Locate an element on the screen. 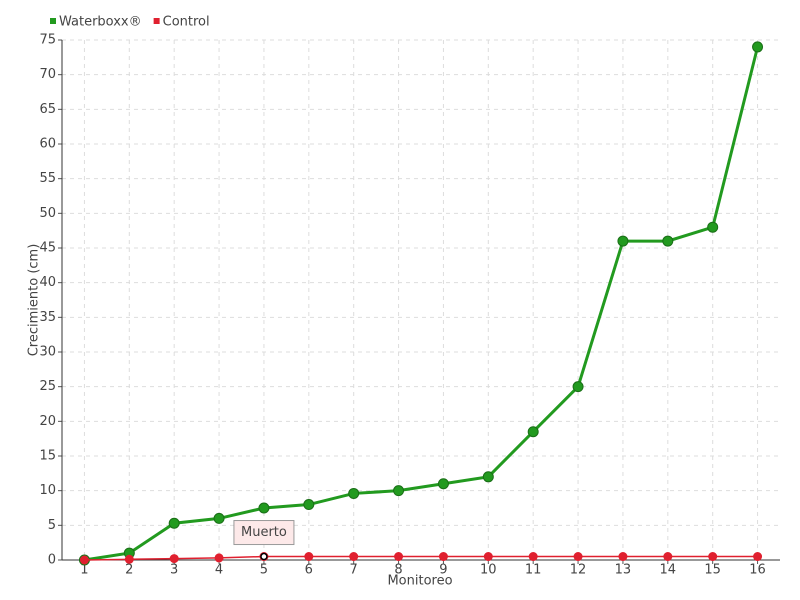 Image resolution: width=800 pixels, height=600 pixels. x-tick-label: 11 is located at coordinates (533, 570).